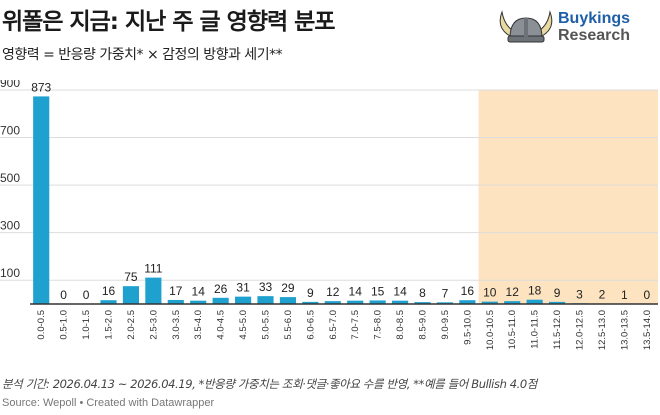  What do you see at coordinates (131, 325) in the screenshot?
I see `x-tick-label: 2.0-2.5` at bounding box center [131, 325].